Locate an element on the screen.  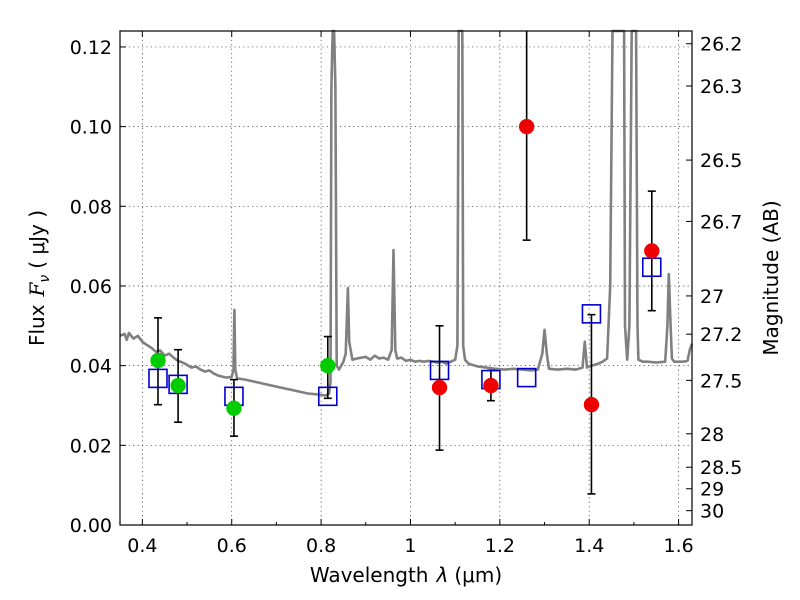
y2-tick-label: 28 is located at coordinates (712, 435).